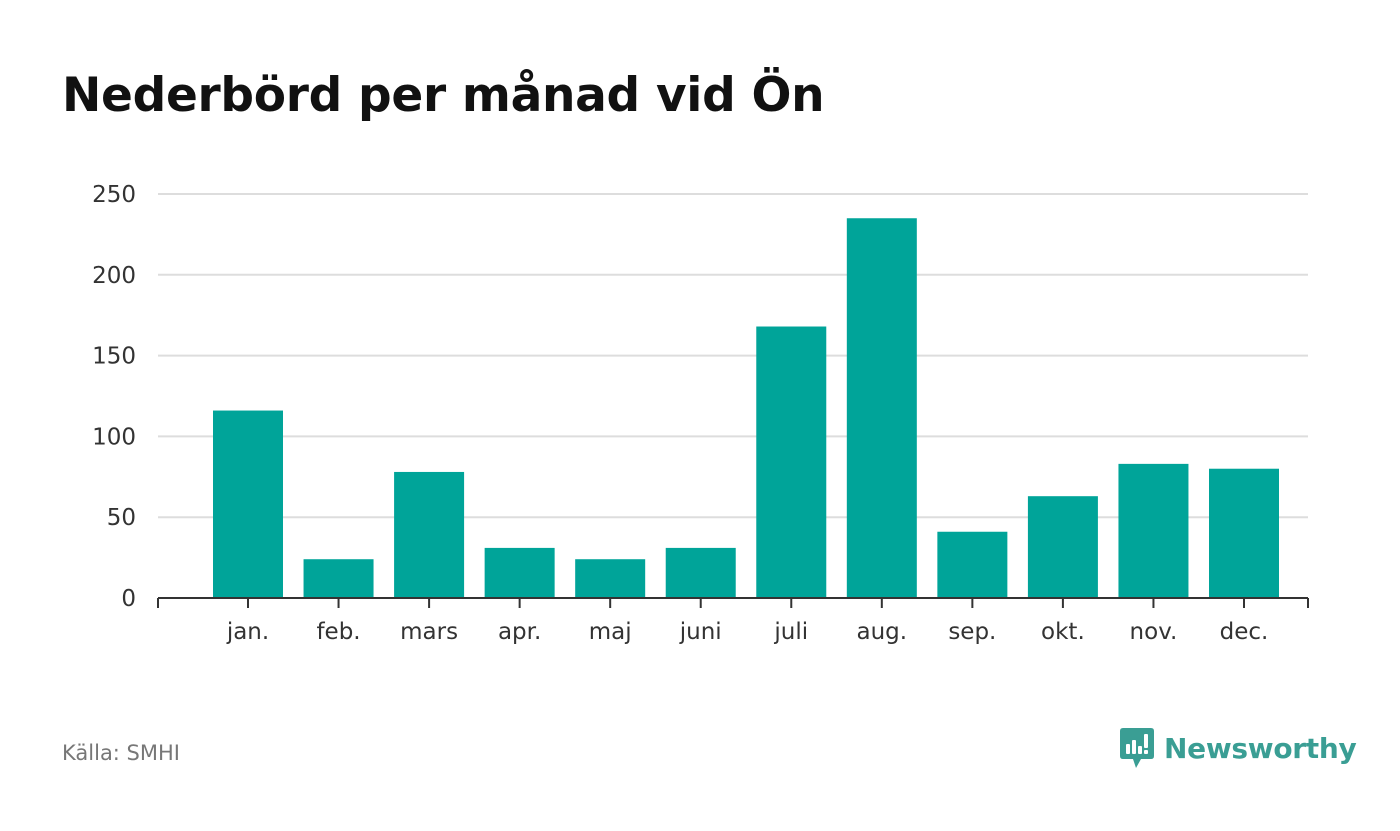 This screenshot has width=1400, height=831. I want to click on bar-juni, so click(700, 572).